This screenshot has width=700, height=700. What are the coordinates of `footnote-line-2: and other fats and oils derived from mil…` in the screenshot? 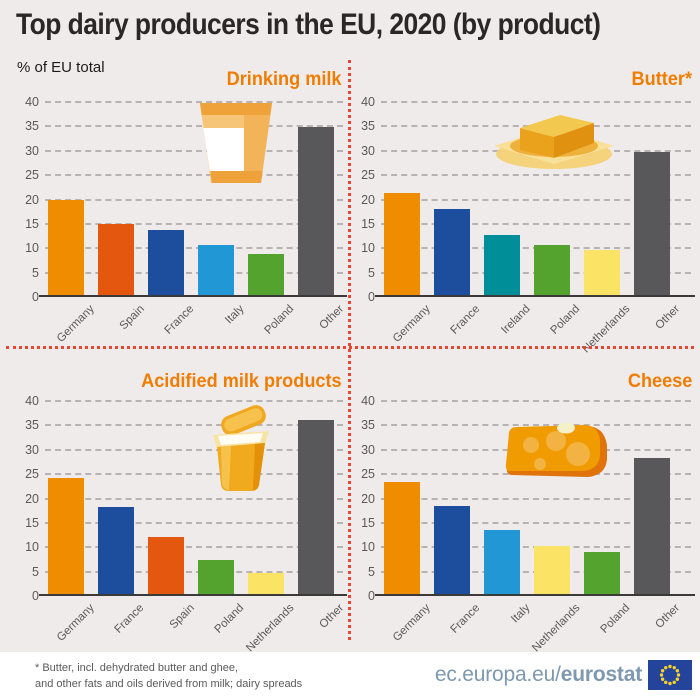 It's located at (169, 683).